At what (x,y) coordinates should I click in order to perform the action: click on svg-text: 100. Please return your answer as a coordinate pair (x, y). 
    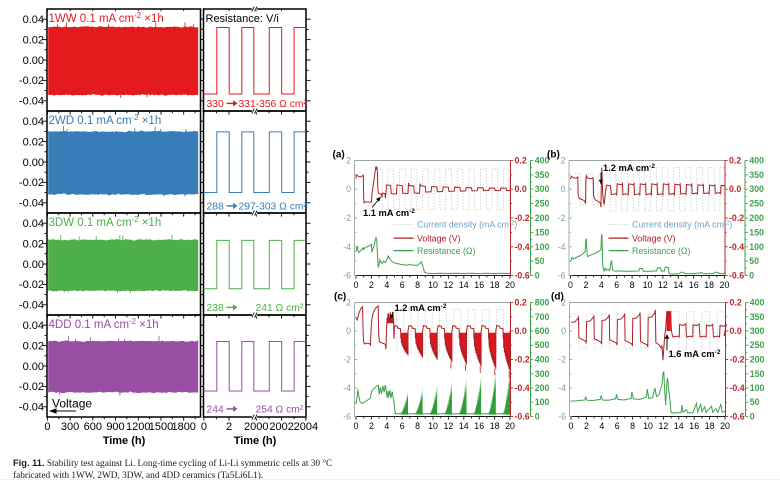
    Looking at the image, I should click on (757, 388).